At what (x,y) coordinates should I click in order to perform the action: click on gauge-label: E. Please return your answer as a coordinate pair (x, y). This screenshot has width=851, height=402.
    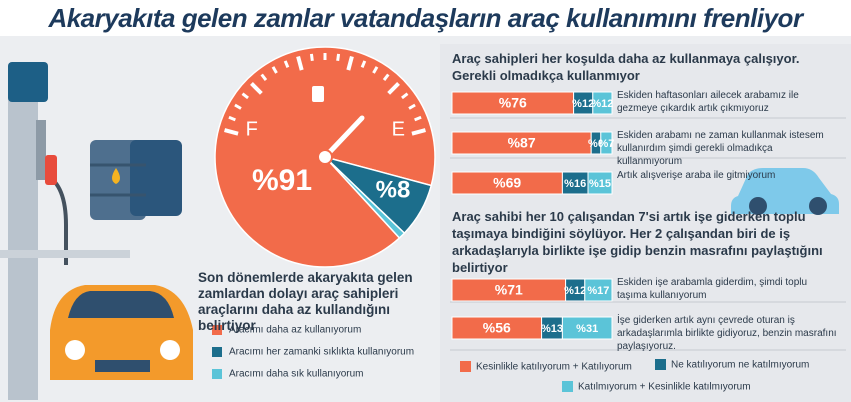
    Looking at the image, I should click on (398, 130).